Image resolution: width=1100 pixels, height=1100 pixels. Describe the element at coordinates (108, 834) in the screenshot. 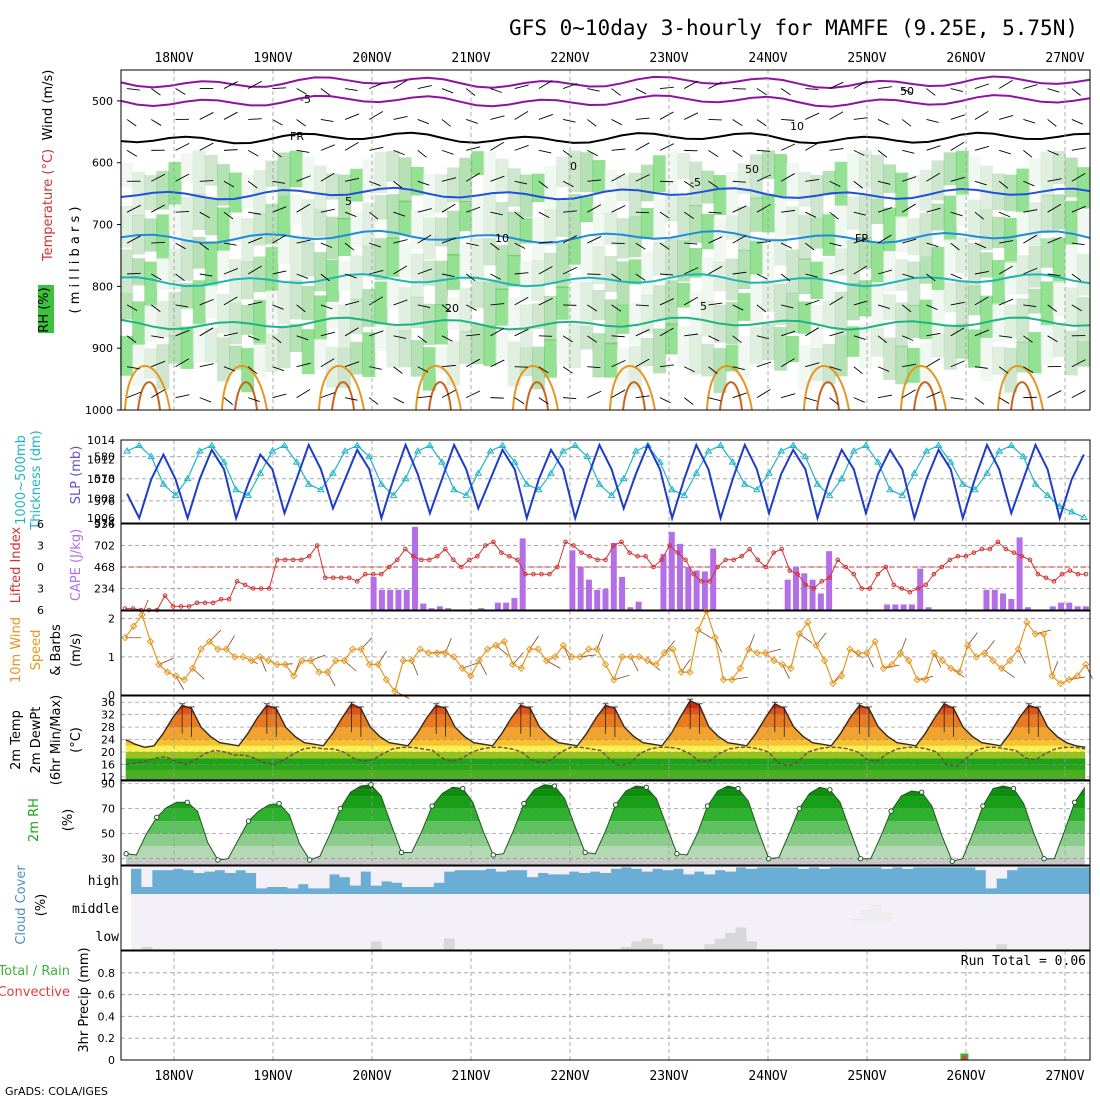

I see `ytick-label: 50` at that location.